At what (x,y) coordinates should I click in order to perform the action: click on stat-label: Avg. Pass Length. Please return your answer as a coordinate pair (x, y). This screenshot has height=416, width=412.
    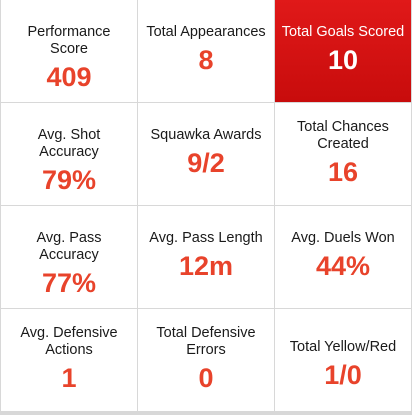
    Looking at the image, I should click on (206, 238).